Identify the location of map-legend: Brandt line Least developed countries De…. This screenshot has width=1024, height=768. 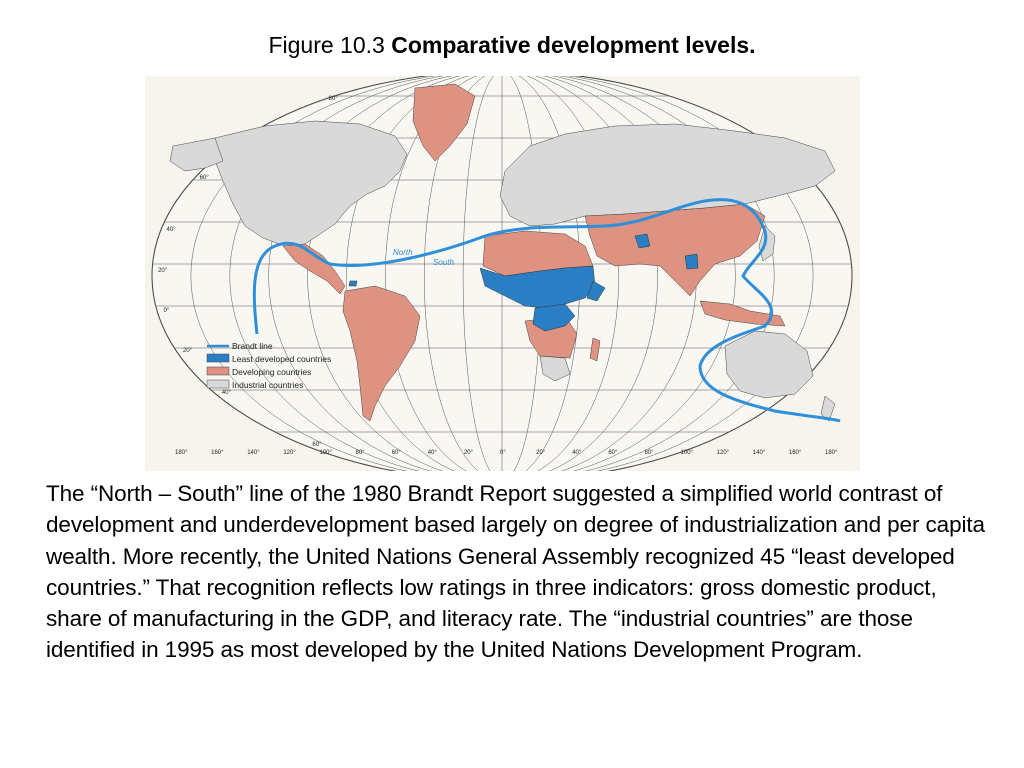
(268, 365).